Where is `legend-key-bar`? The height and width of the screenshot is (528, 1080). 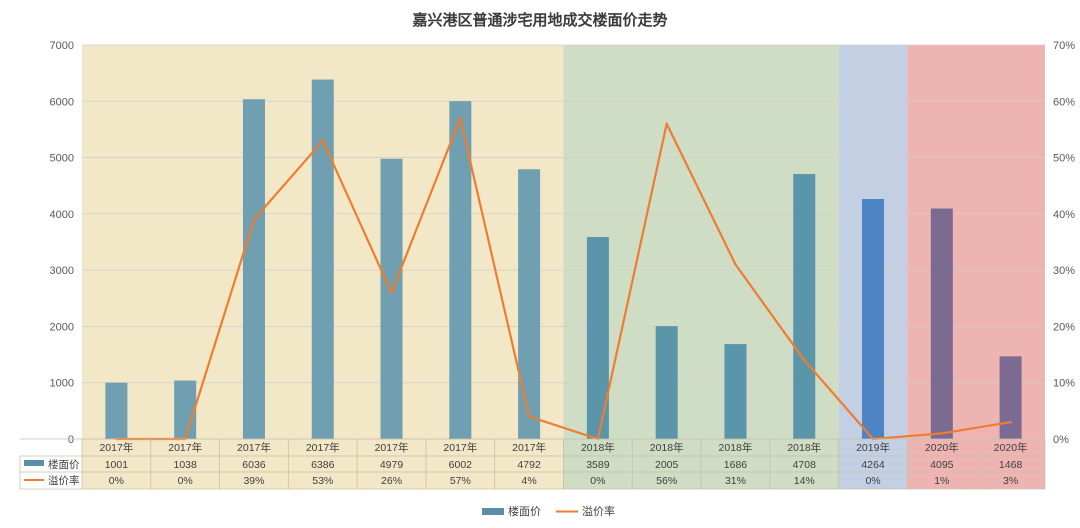 legend-key-bar is located at coordinates (493, 511).